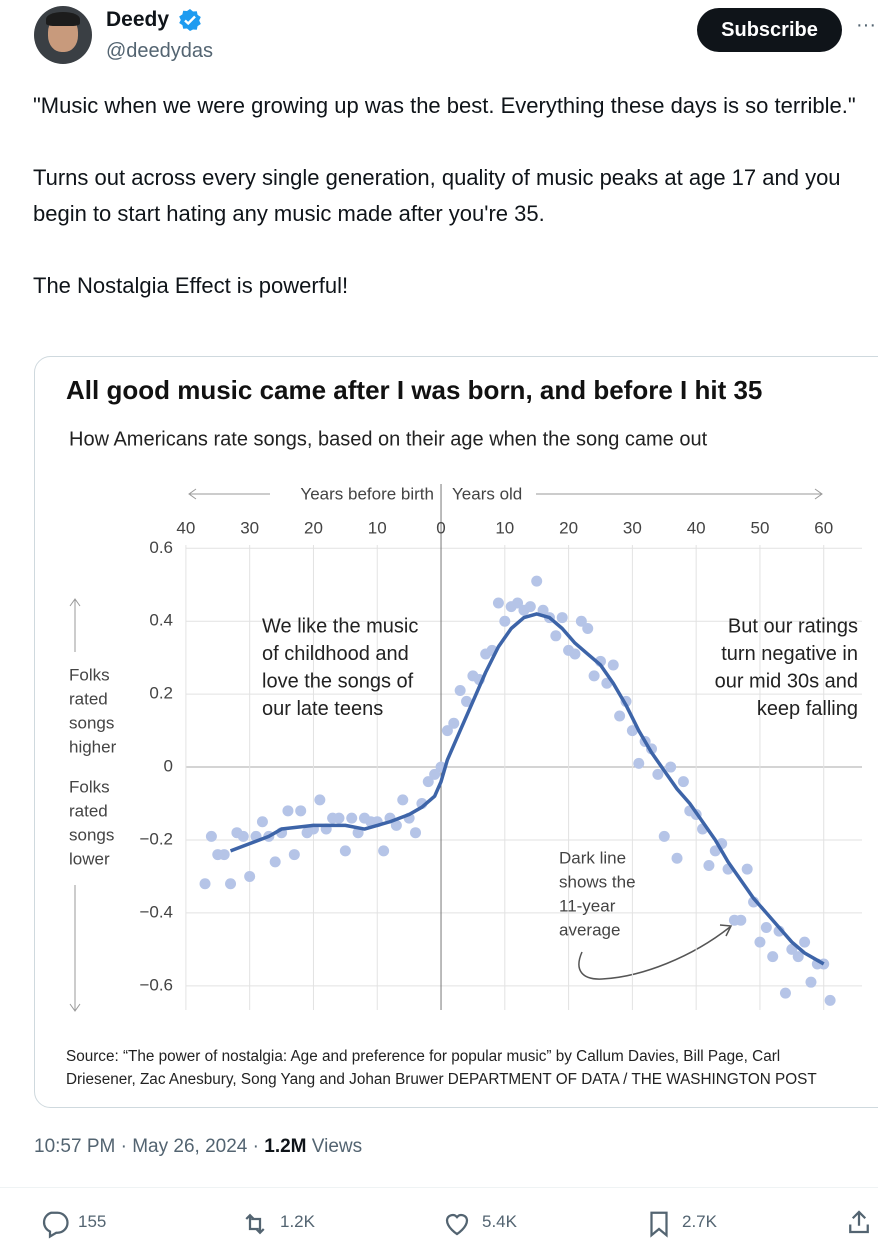 This screenshot has width=878, height=1253. Describe the element at coordinates (93, 746) in the screenshot. I see `y-axis-label: higher` at that location.